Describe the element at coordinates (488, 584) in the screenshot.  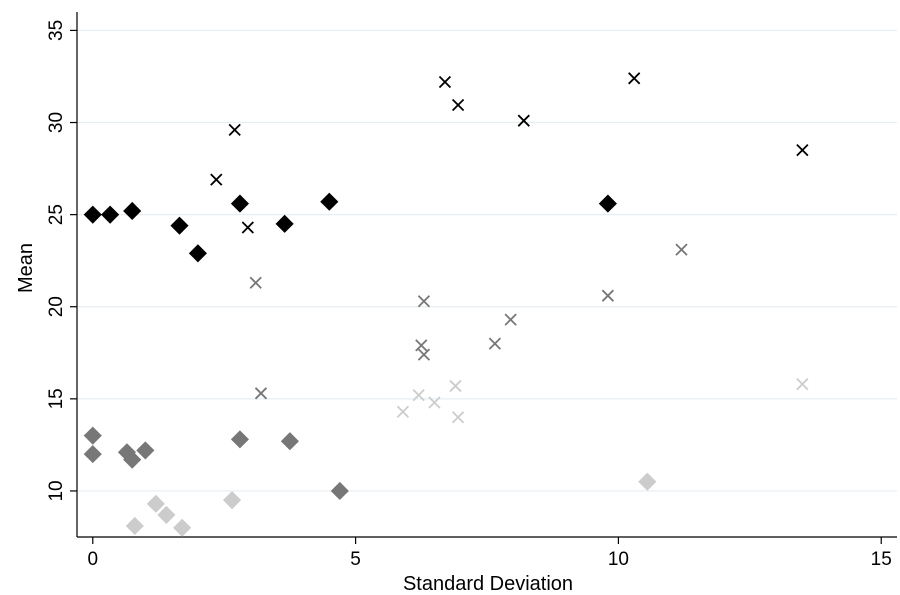
I see `x-axis-label: Standard Deviation` at that location.